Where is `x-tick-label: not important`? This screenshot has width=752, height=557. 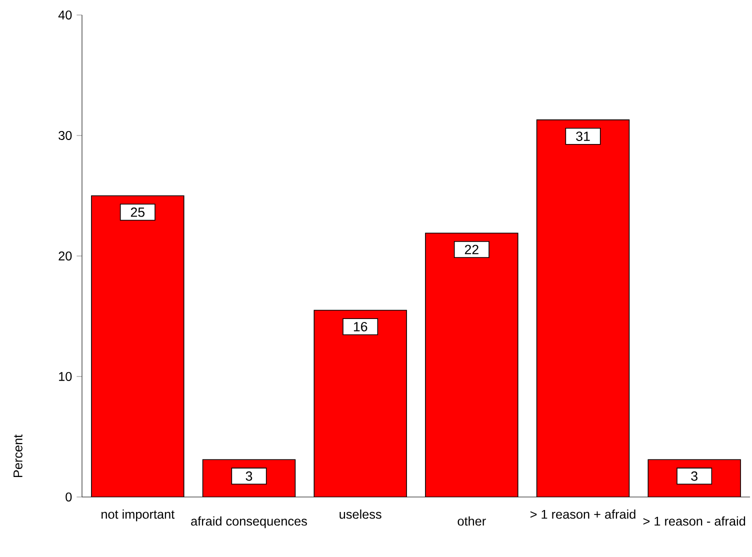 x-tick-label: not important is located at coordinates (138, 515).